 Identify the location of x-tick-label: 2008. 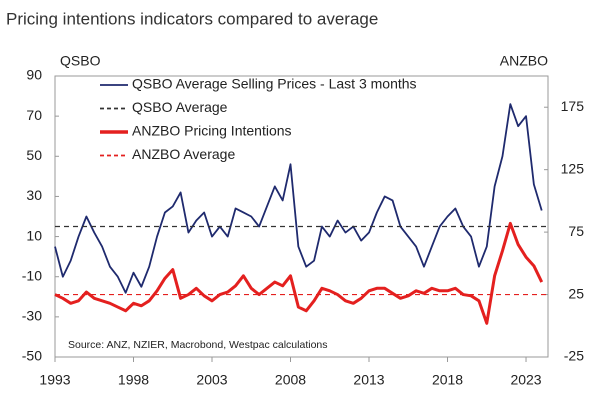
(290, 380).